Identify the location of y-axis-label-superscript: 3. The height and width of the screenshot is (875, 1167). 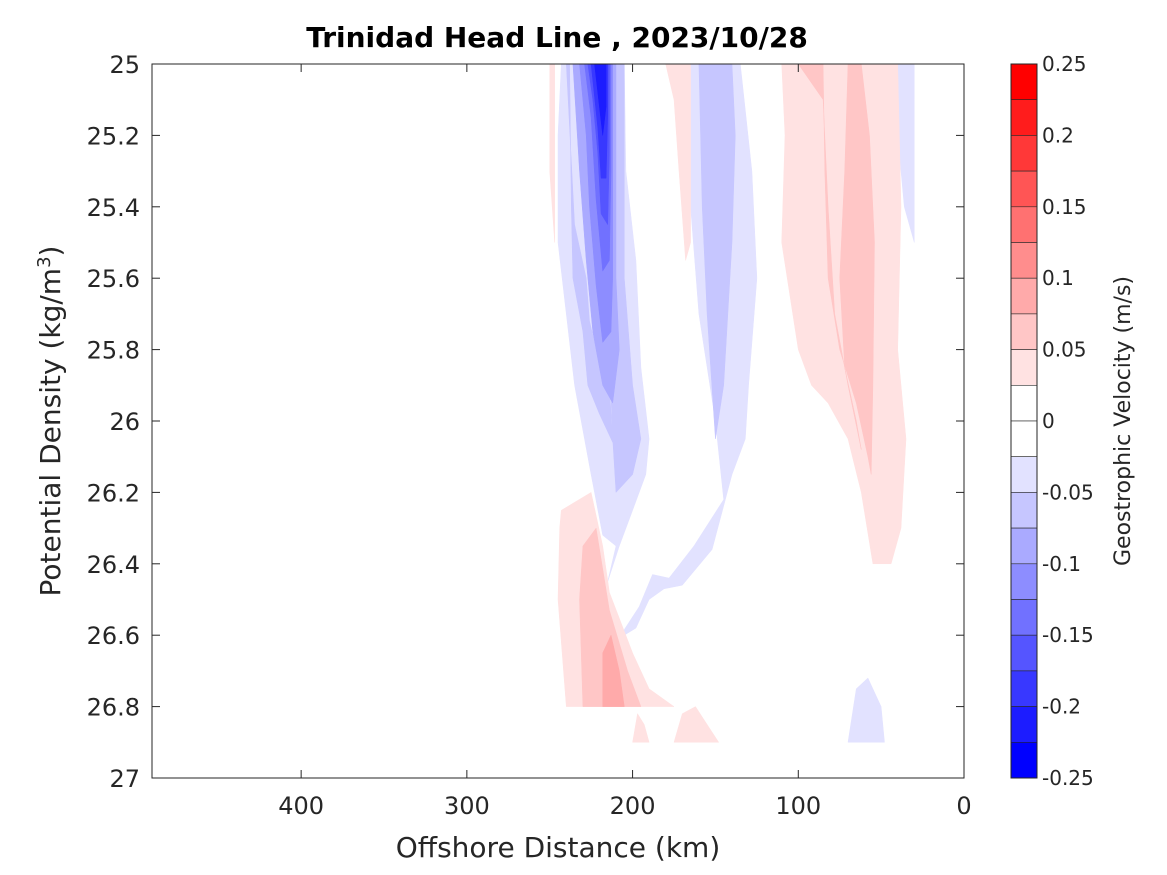
(44, 261).